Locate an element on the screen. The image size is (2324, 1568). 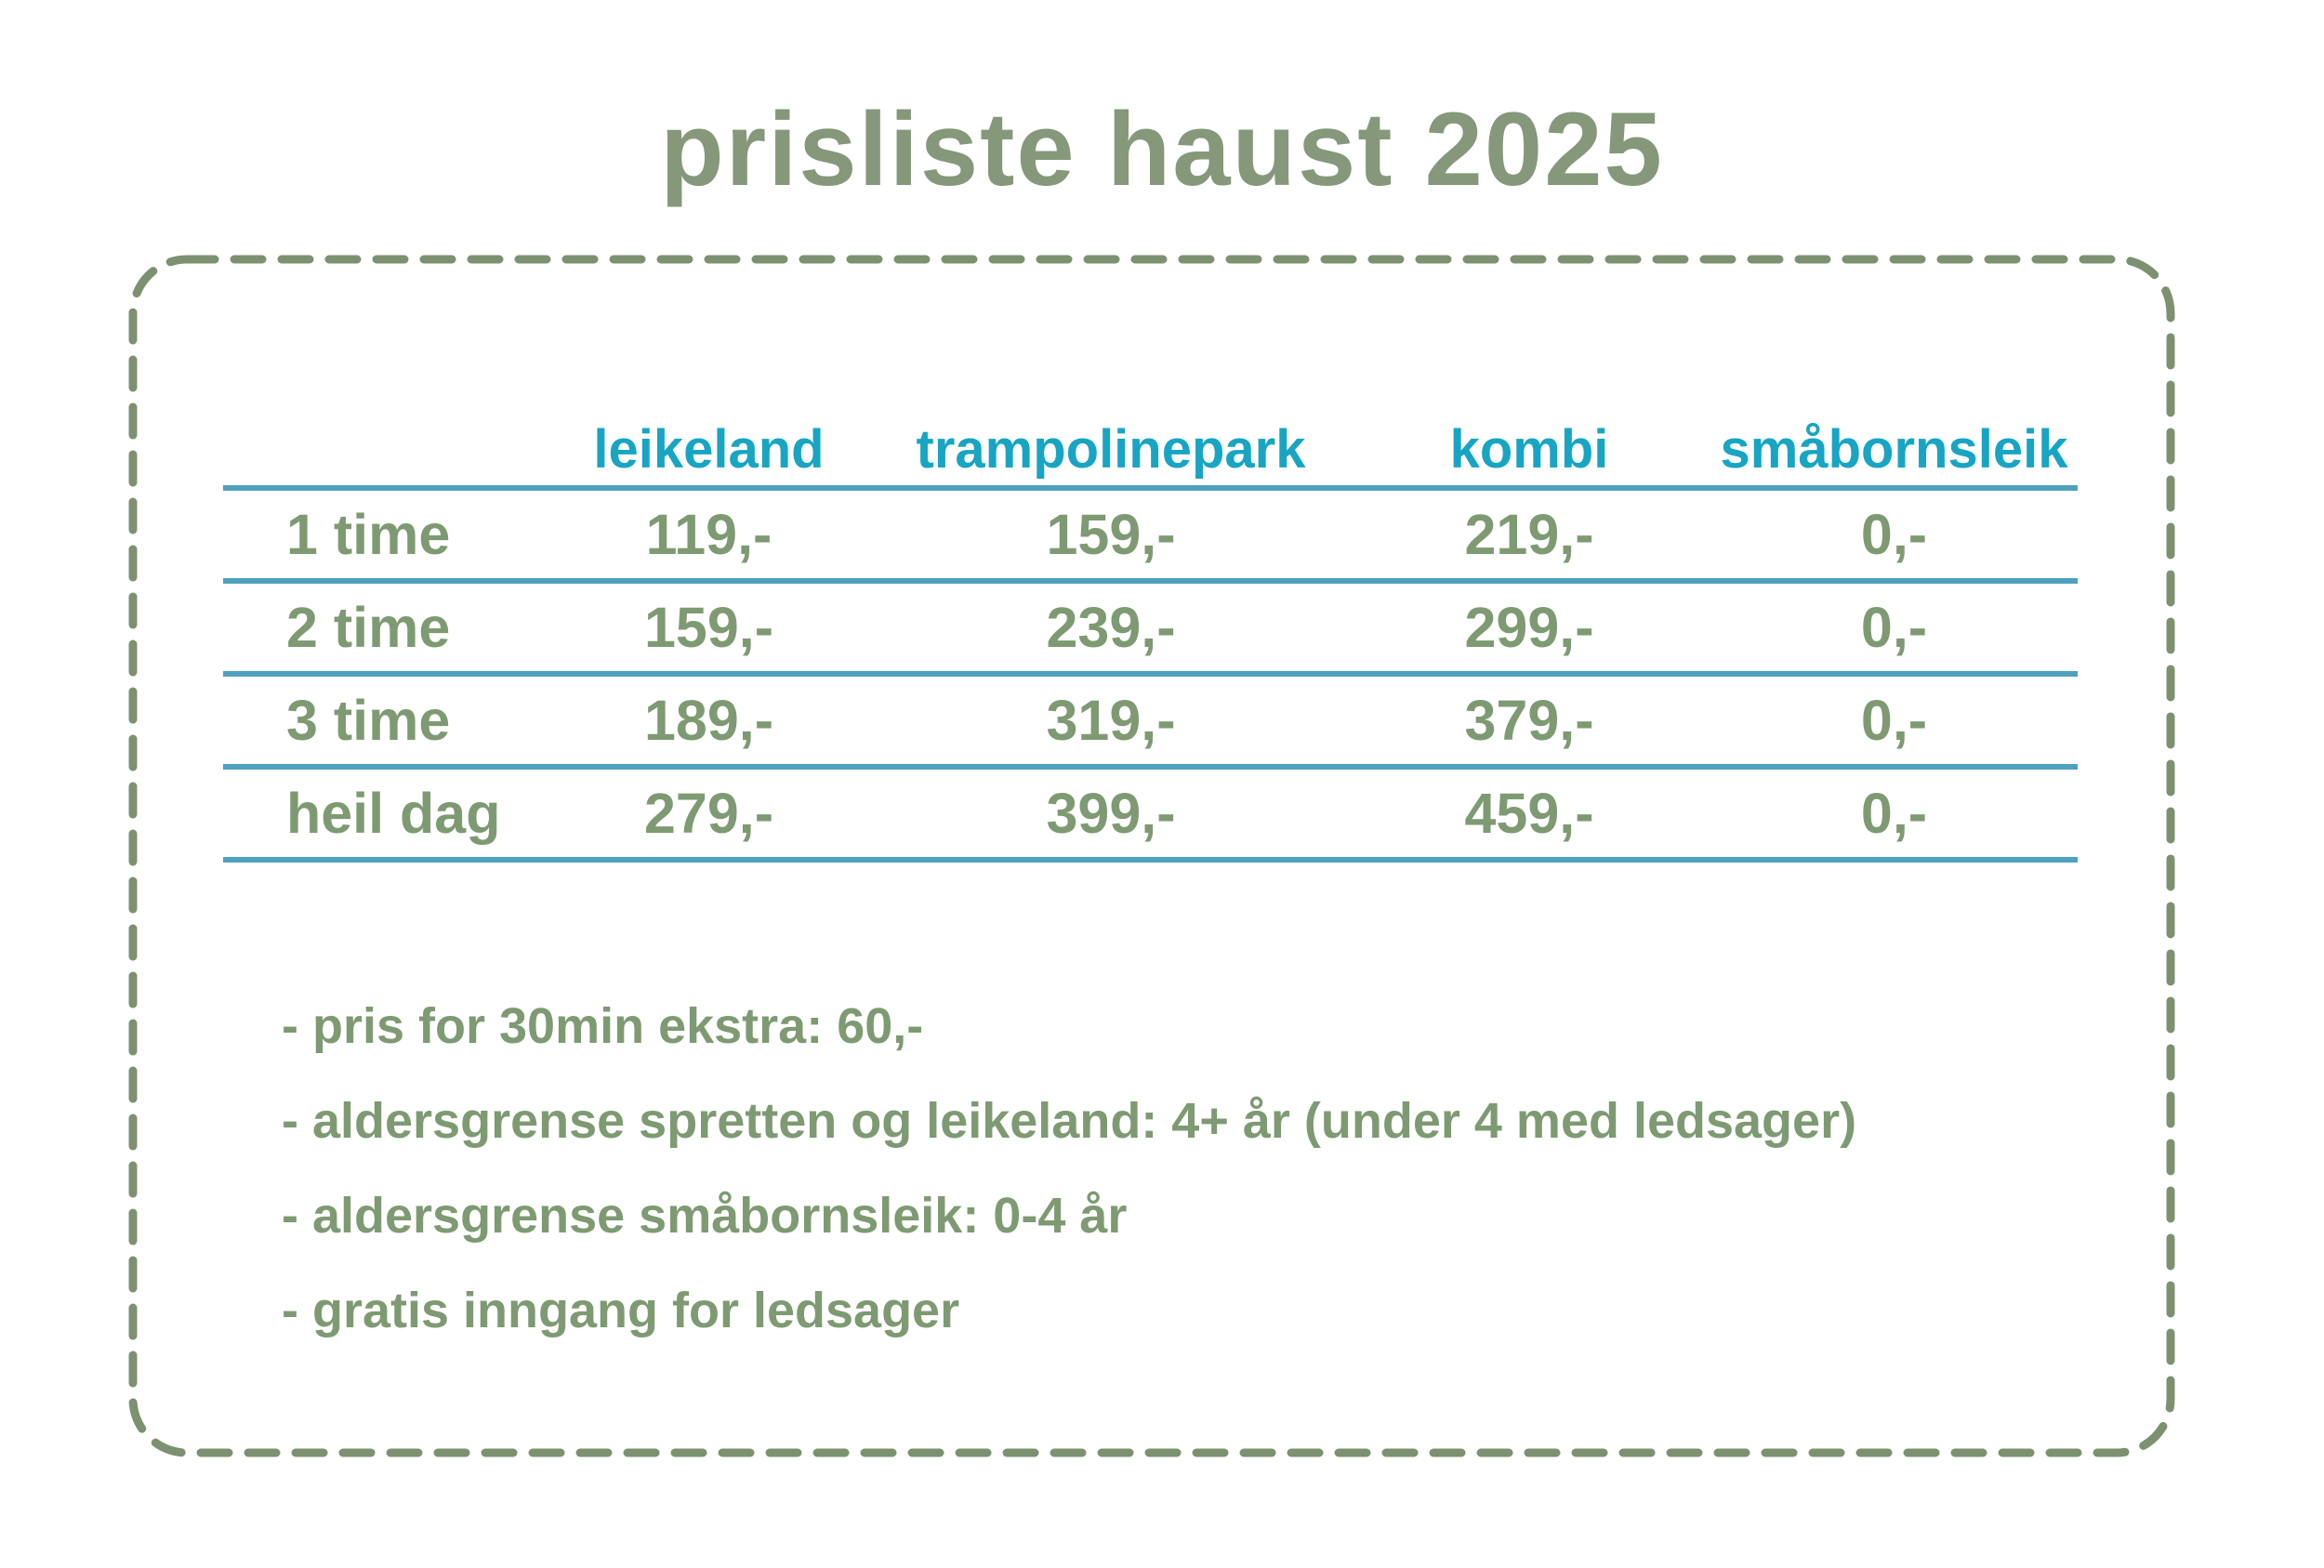
price-cell: 119,- is located at coordinates (708, 535).